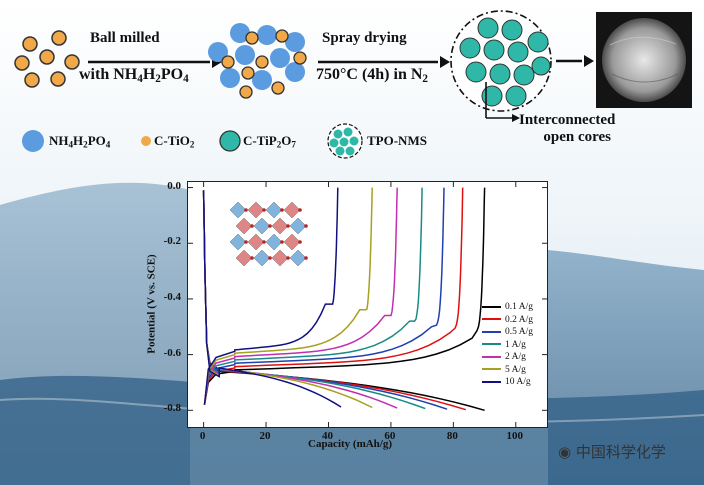  Describe the element at coordinates (364, 38) in the screenshot. I see `step2-label-line1: Spray drying` at that location.